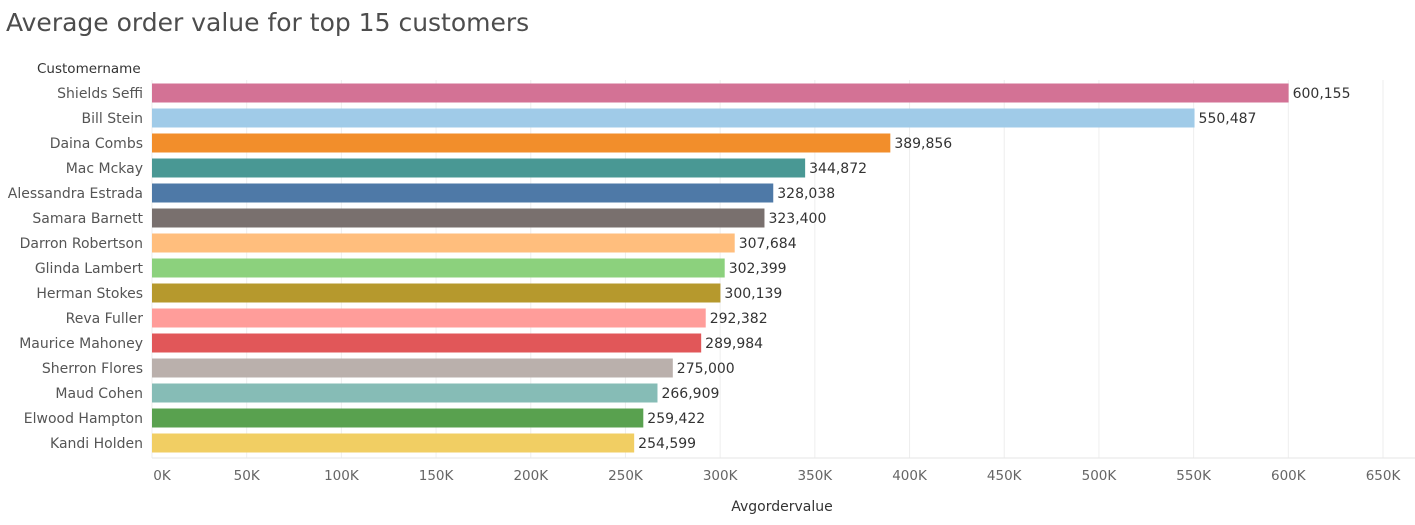 The width and height of the screenshot is (1415, 525). What do you see at coordinates (81, 344) in the screenshot?
I see `category-label: Maurice Mahoney` at bounding box center [81, 344].